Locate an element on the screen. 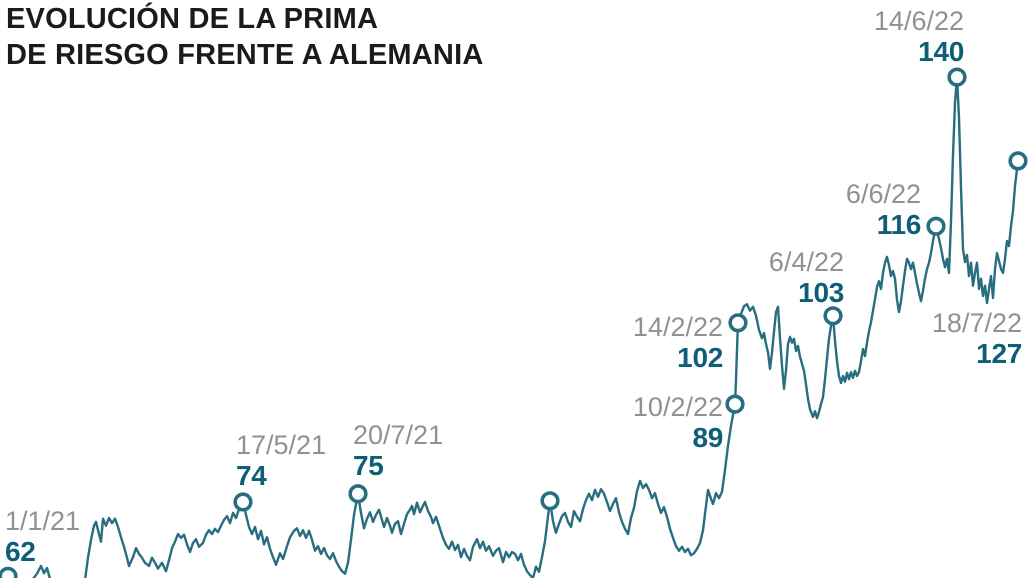 This screenshot has width=1028, height=578. annotation: 6/4/22 103 is located at coordinates (806, 278).